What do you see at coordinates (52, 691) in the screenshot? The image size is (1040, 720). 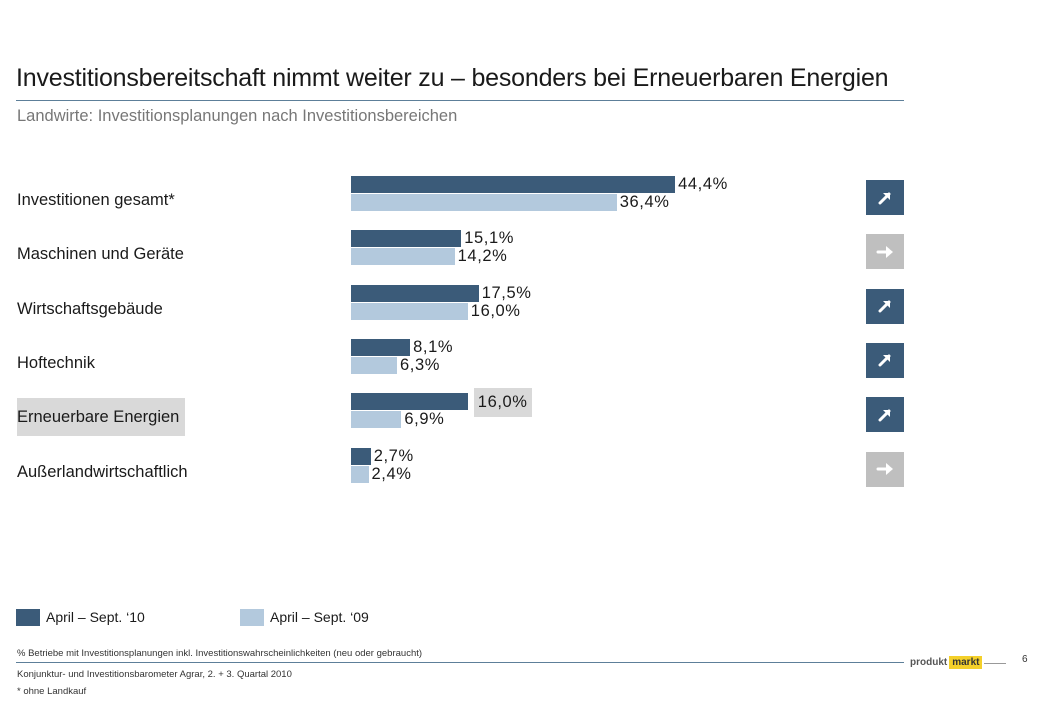 I see `footnote-landkauf: * ohne Landkauf` at bounding box center [52, 691].